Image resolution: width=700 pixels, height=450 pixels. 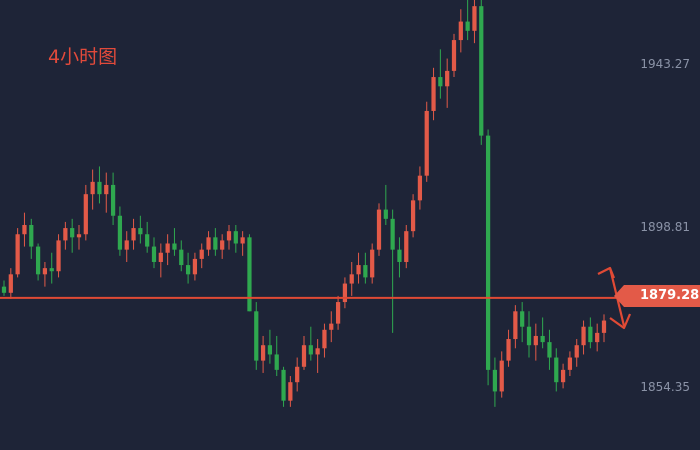 What do you see at coordinates (83, 57) in the screenshot?
I see `chart-title: 4小时图` at bounding box center [83, 57].